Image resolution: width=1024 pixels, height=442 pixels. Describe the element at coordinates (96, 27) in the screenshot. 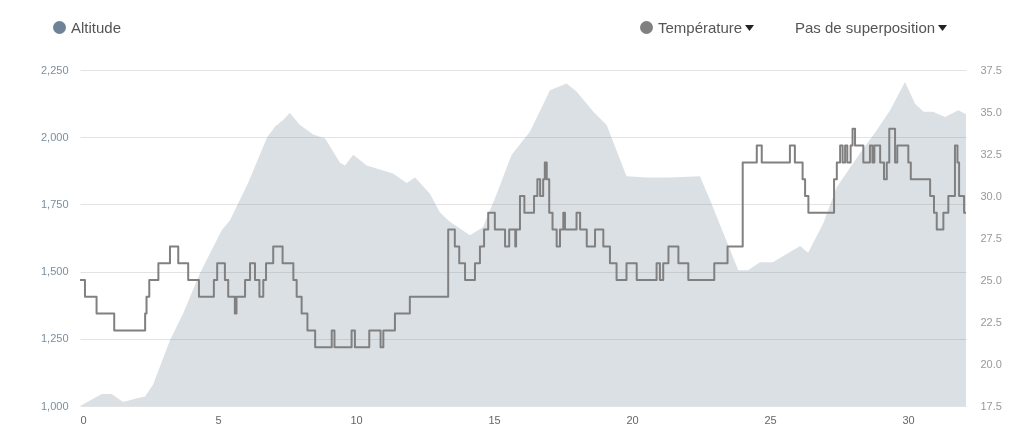

I see `legend-label: Altitude` at that location.